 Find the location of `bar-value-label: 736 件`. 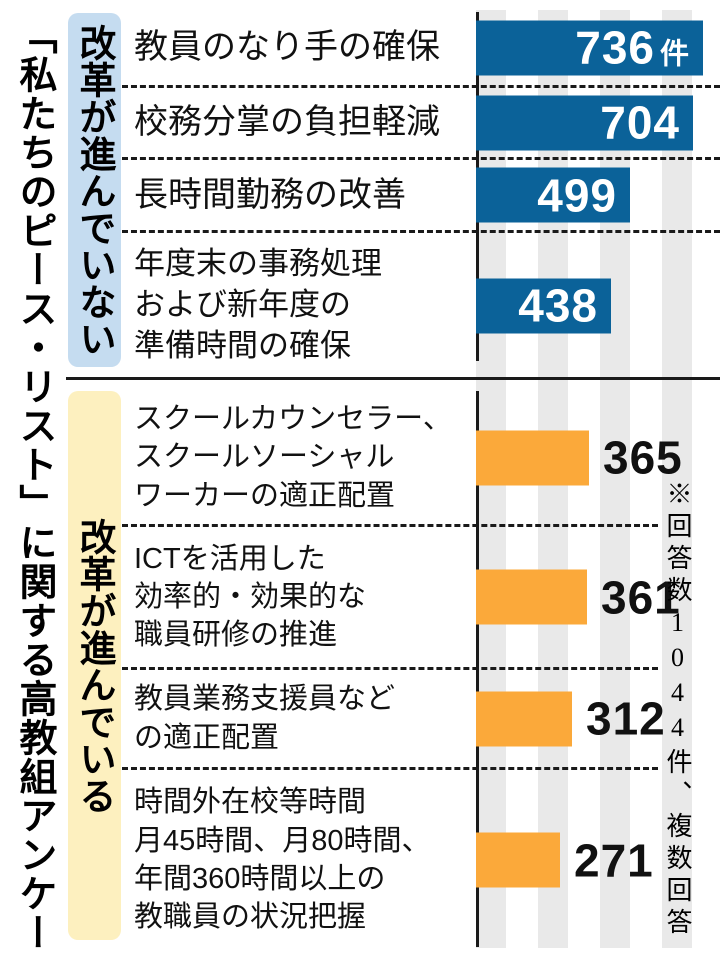

bar-value-label: 736 件 is located at coordinates (632, 48).